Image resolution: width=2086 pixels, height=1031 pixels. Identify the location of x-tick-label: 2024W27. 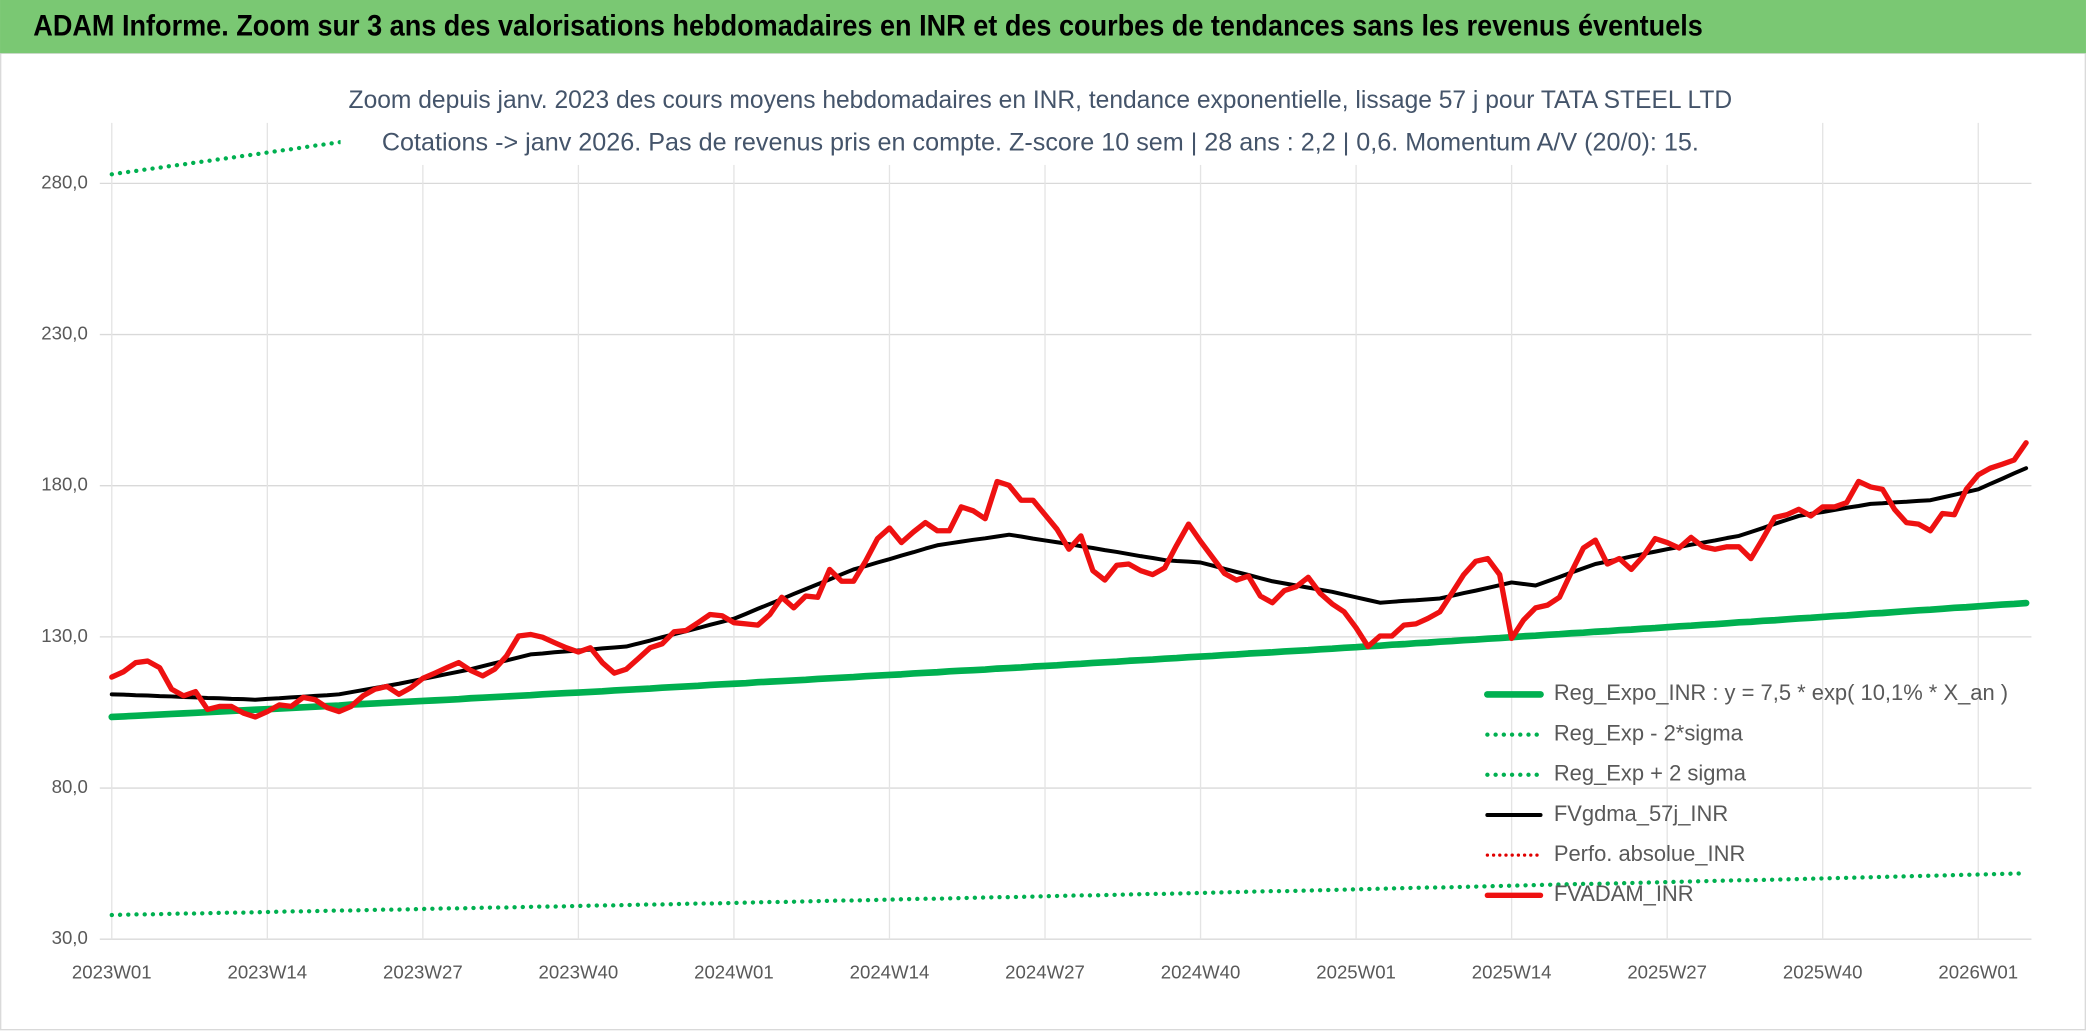
(1045, 972).